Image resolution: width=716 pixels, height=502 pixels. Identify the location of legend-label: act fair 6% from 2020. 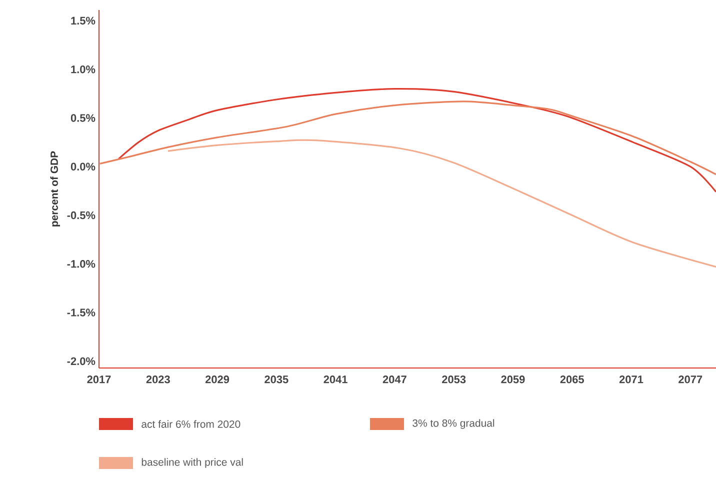
(191, 424).